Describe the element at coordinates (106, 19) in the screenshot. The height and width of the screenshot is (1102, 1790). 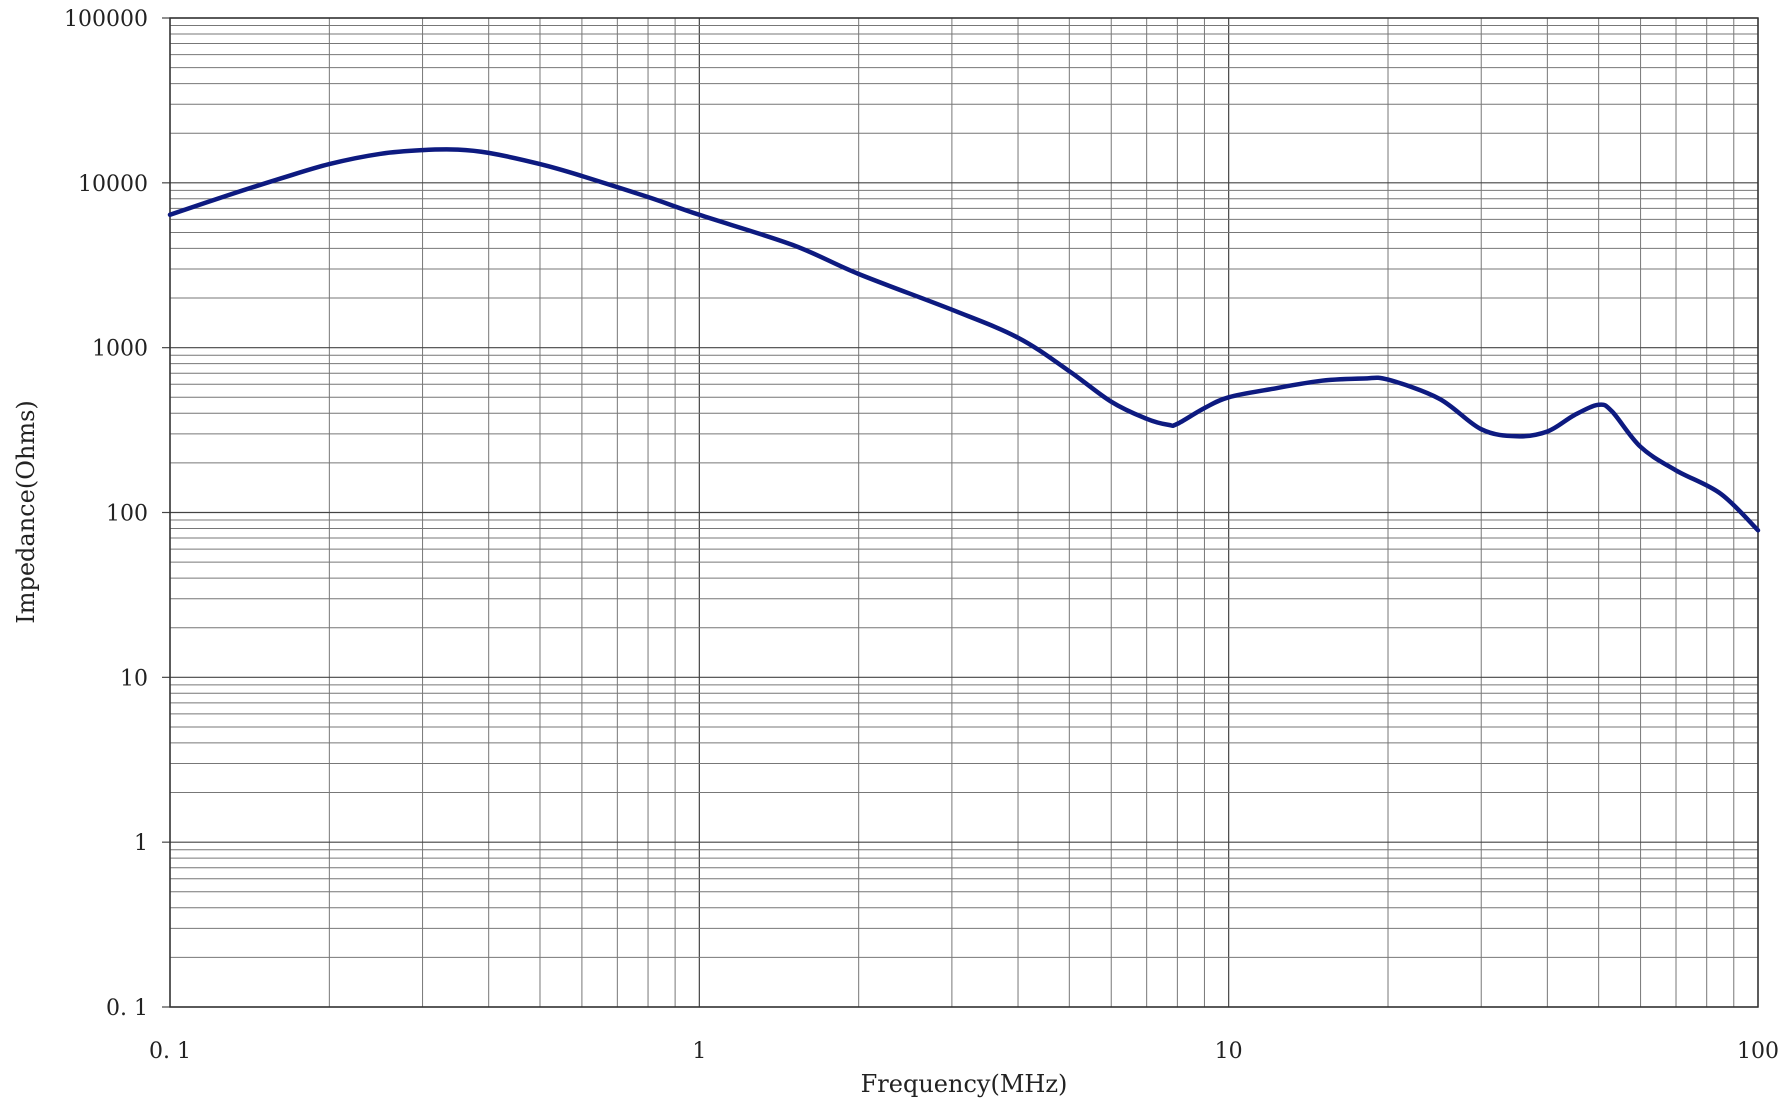
I see `y-tick-label: 100000` at that location.